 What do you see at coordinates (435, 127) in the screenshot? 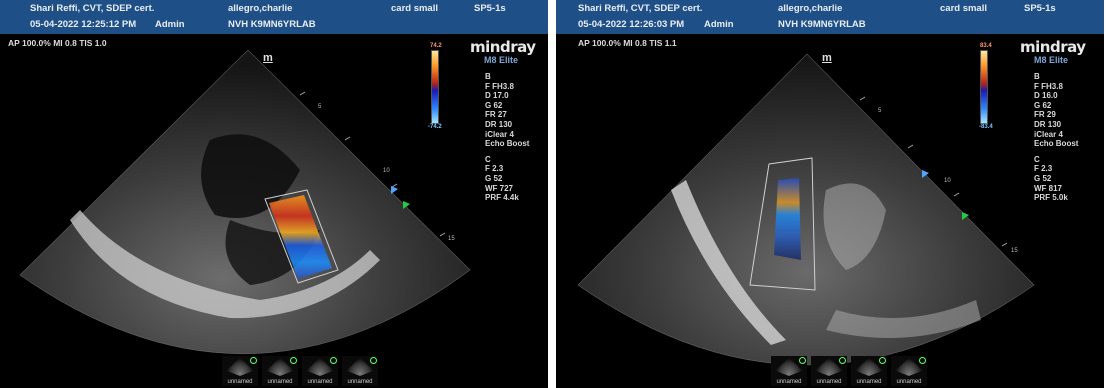
I see `color-scale-min: -74.2` at bounding box center [435, 127].